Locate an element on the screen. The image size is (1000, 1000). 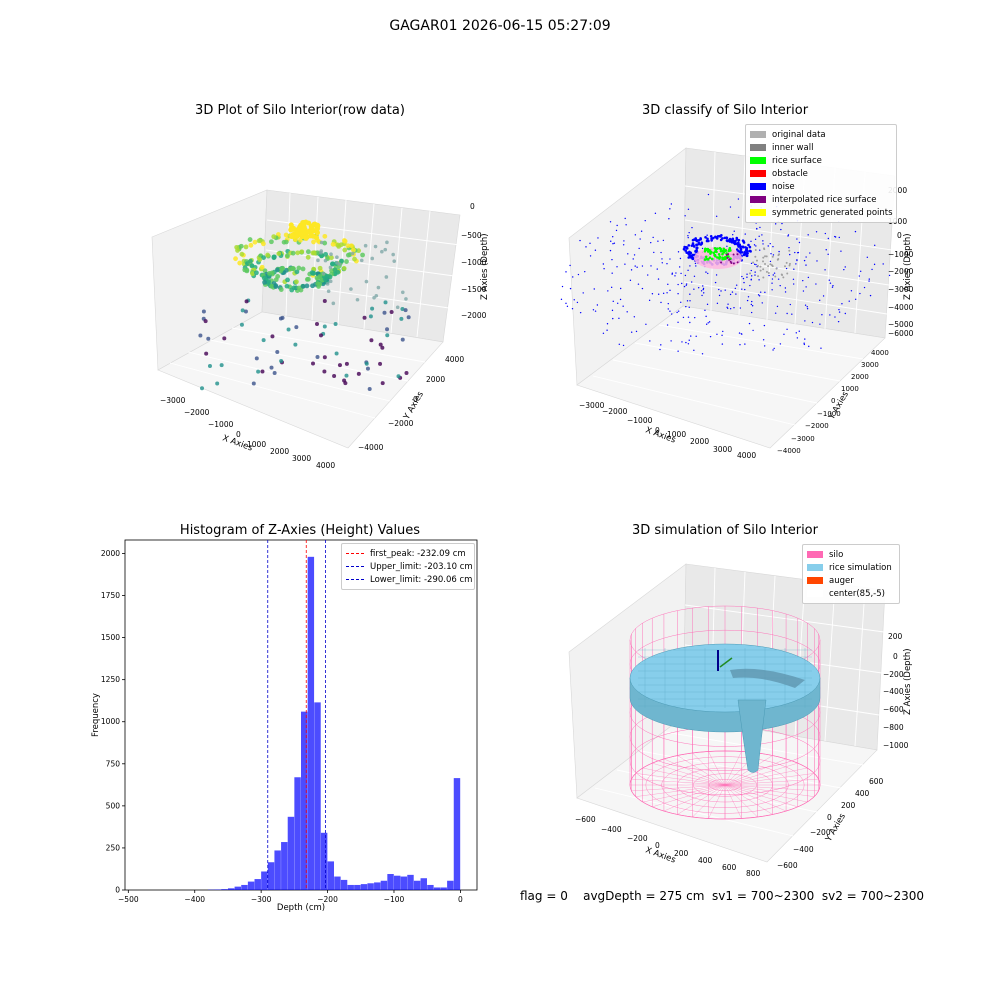
legend-item: center(85,-5) is located at coordinates (851, 593).